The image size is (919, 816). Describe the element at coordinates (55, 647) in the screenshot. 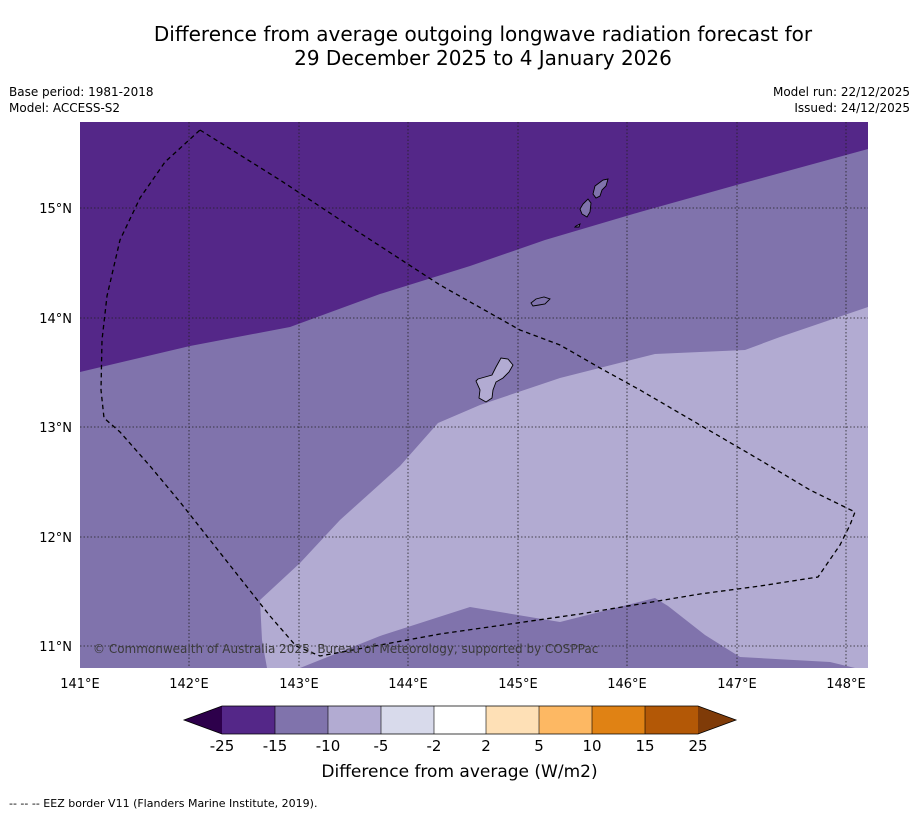

I see `lat-label: 11°N` at that location.